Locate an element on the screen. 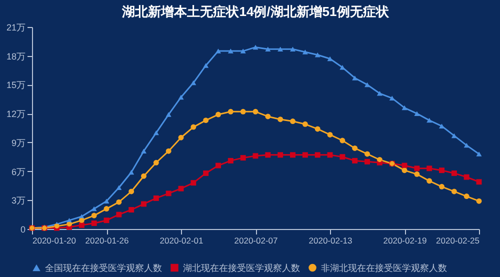  legend-label: 非湖北现在在接受医学观察人数 is located at coordinates (384, 267).